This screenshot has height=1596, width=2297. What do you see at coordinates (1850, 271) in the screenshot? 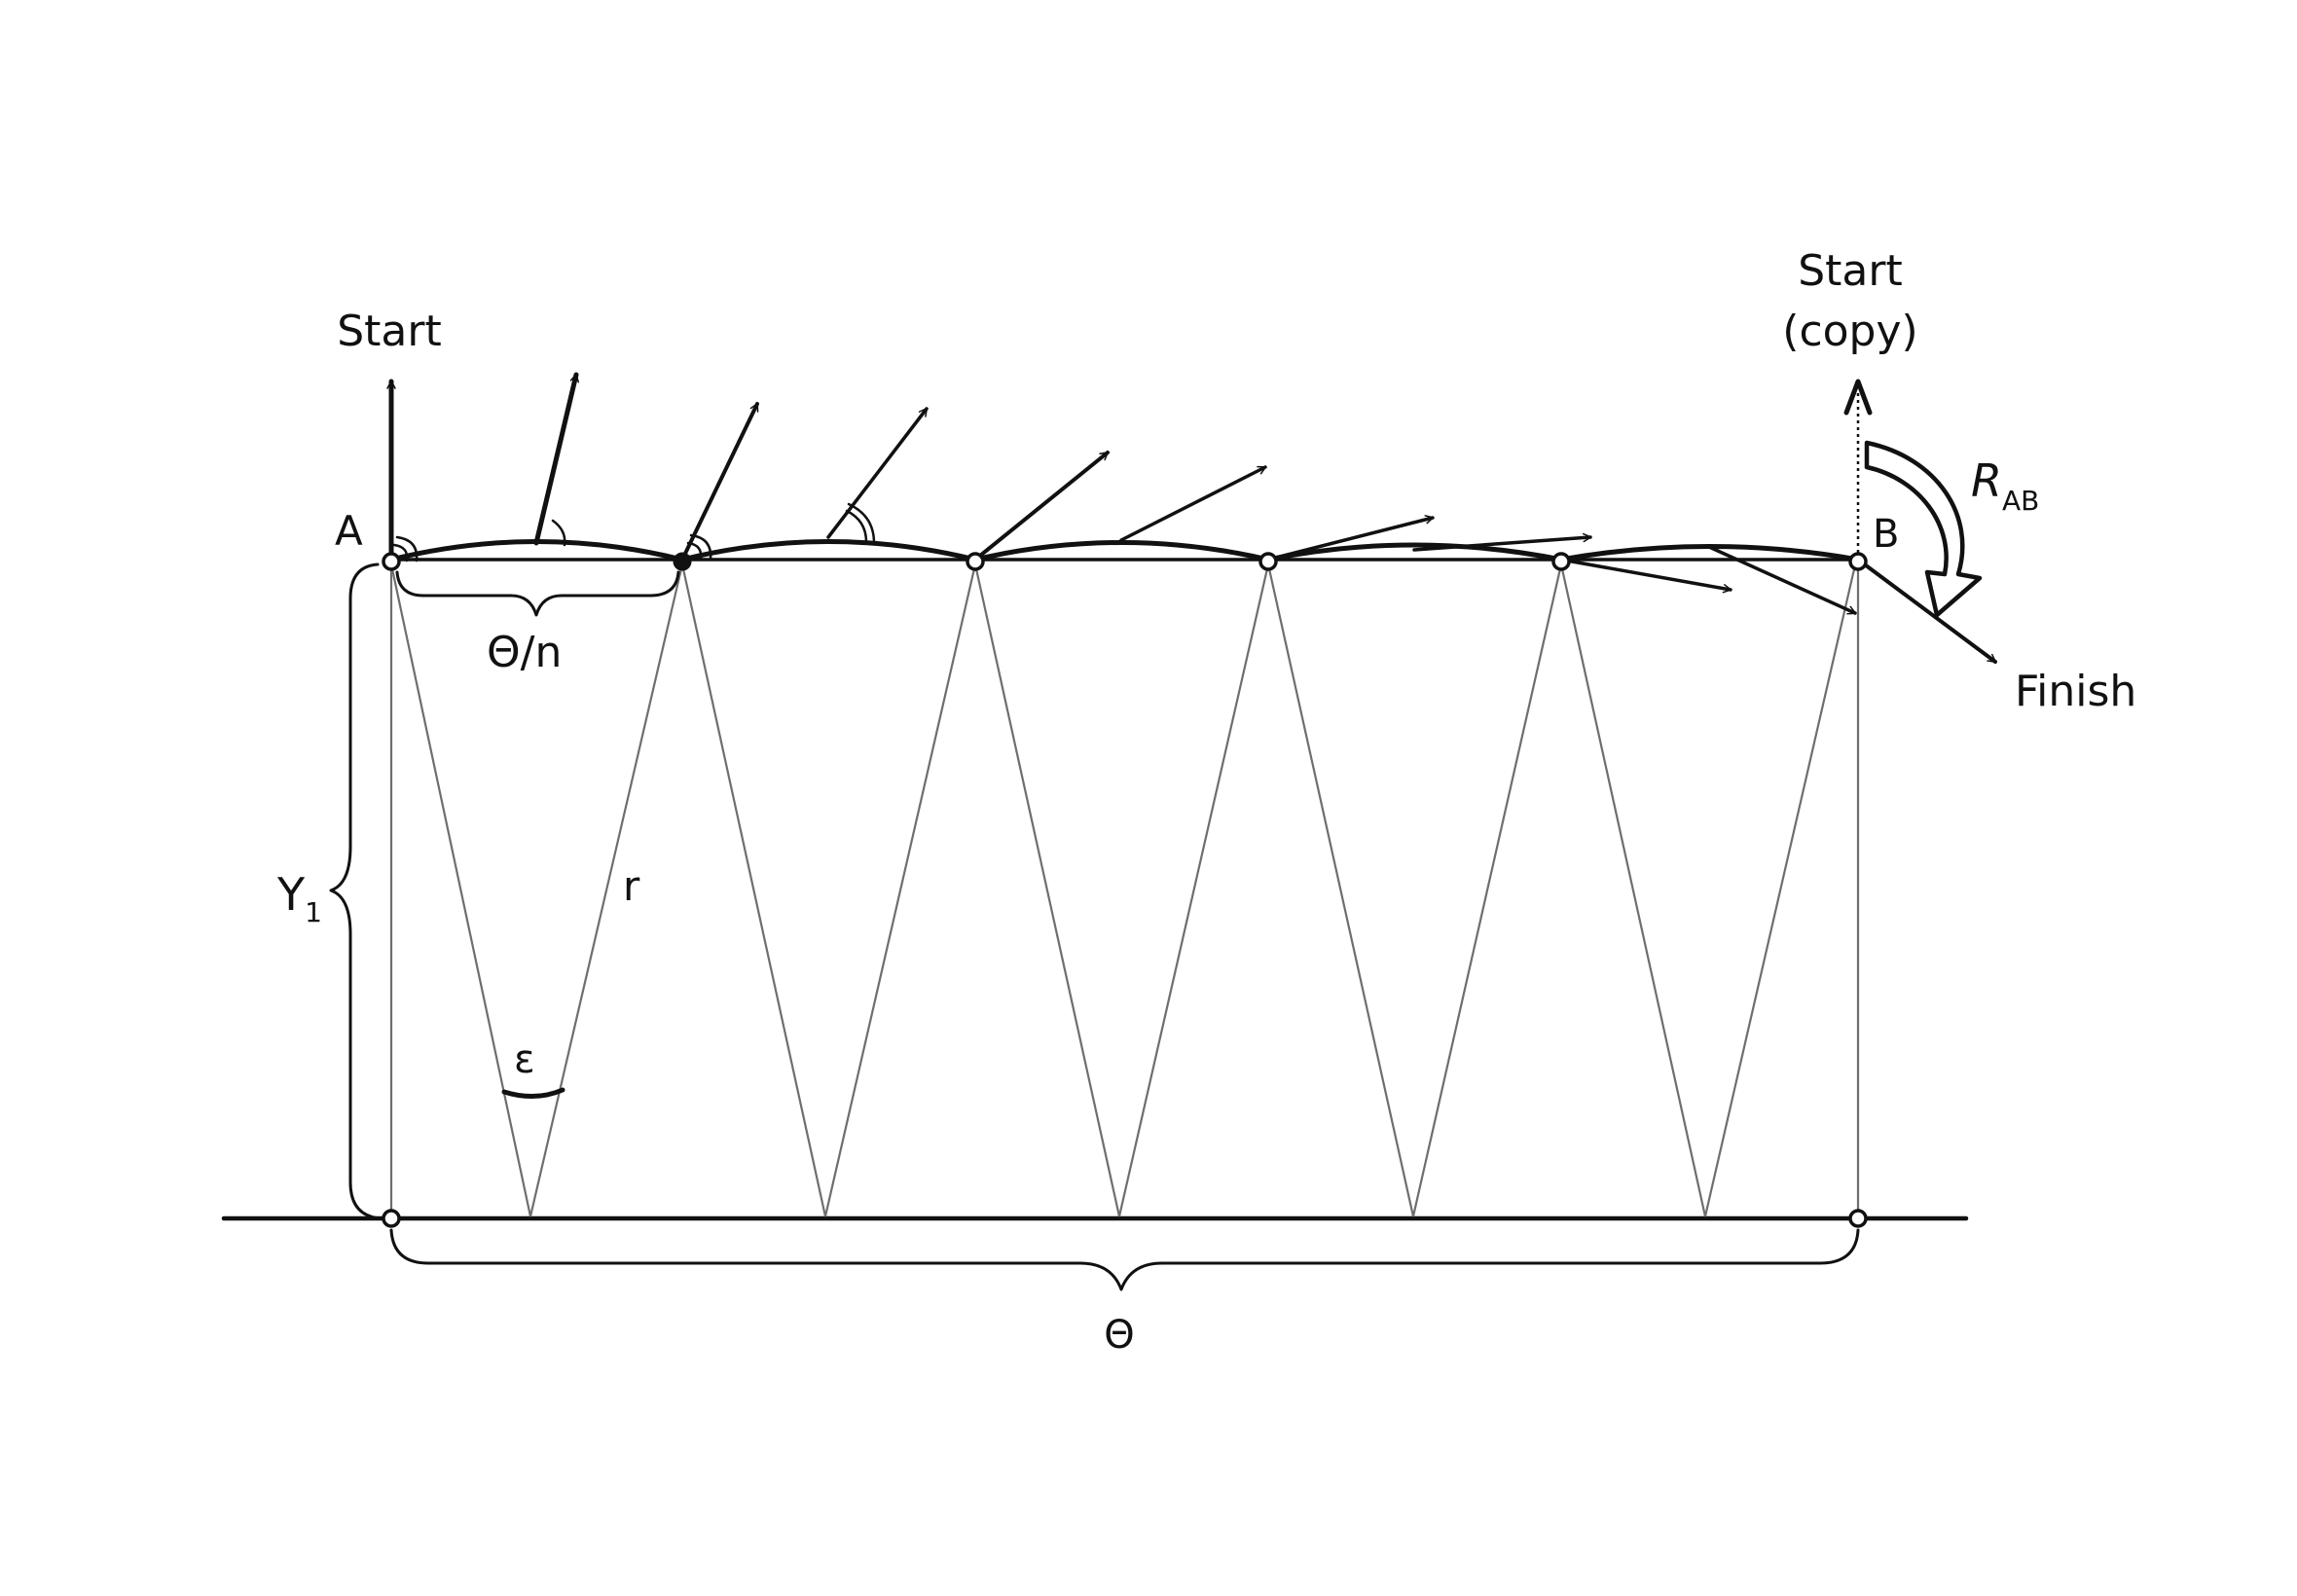
I see `start-copy-label-line1: Start` at bounding box center [1850, 271].